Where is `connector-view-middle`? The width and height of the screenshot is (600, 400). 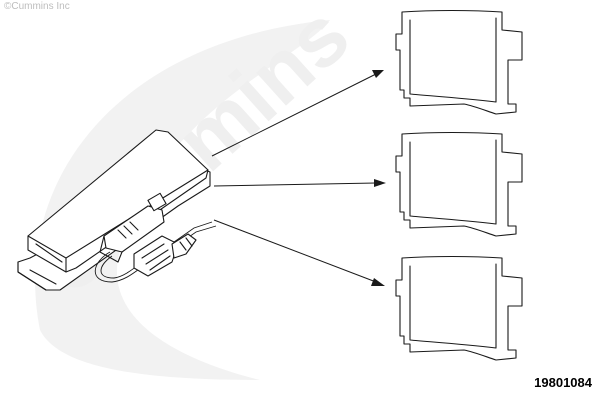
connector-view-middle is located at coordinates (459, 184).